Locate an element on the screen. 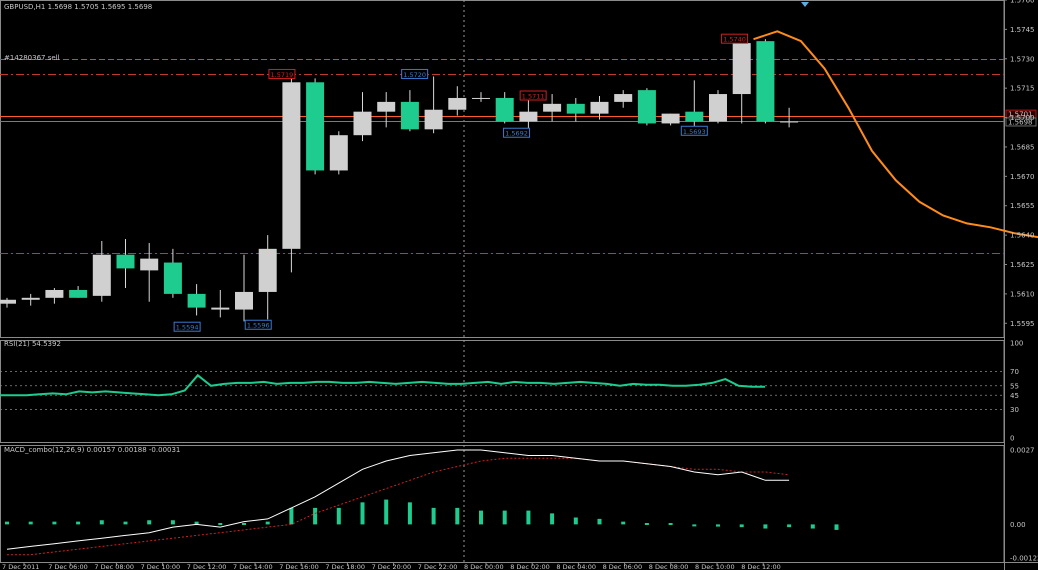  time-tick-label: 8 Dec 08:00 is located at coordinates (669, 566).